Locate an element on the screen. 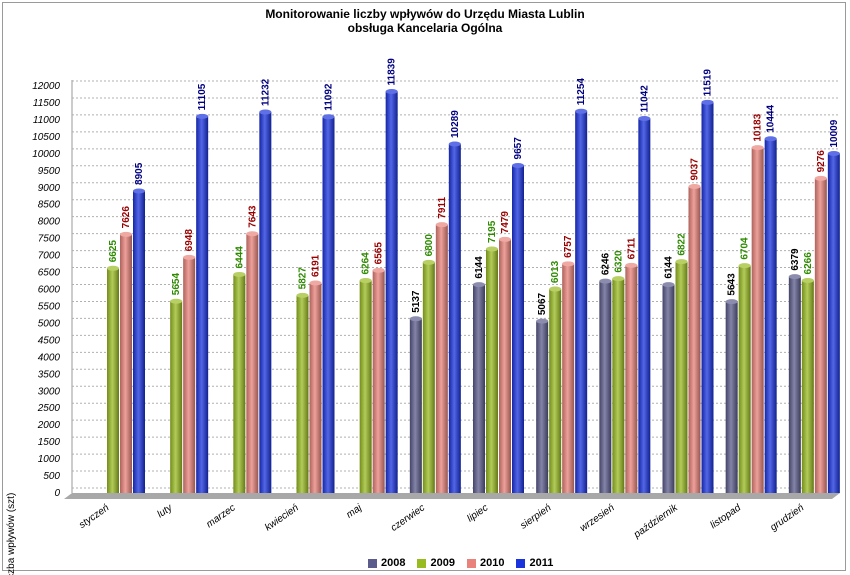 This screenshot has width=850, height=575. data-label-2009: 7195 is located at coordinates (492, 231).